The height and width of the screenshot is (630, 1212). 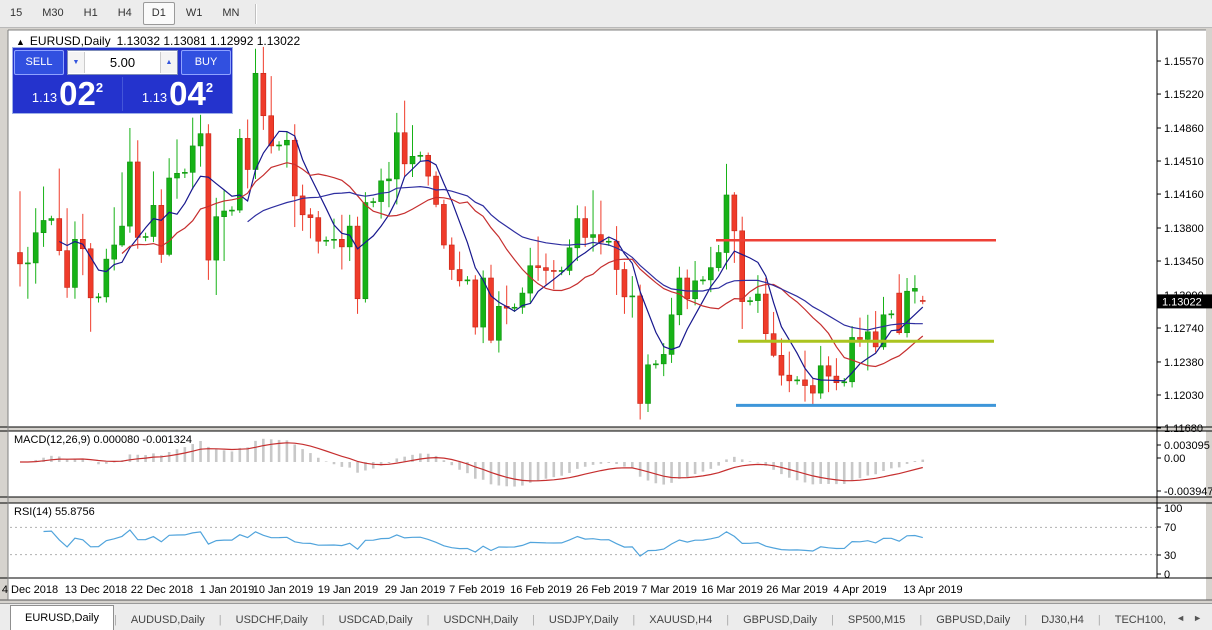 I want to click on timeframe-button-h1: H1, so click(x=90, y=13).